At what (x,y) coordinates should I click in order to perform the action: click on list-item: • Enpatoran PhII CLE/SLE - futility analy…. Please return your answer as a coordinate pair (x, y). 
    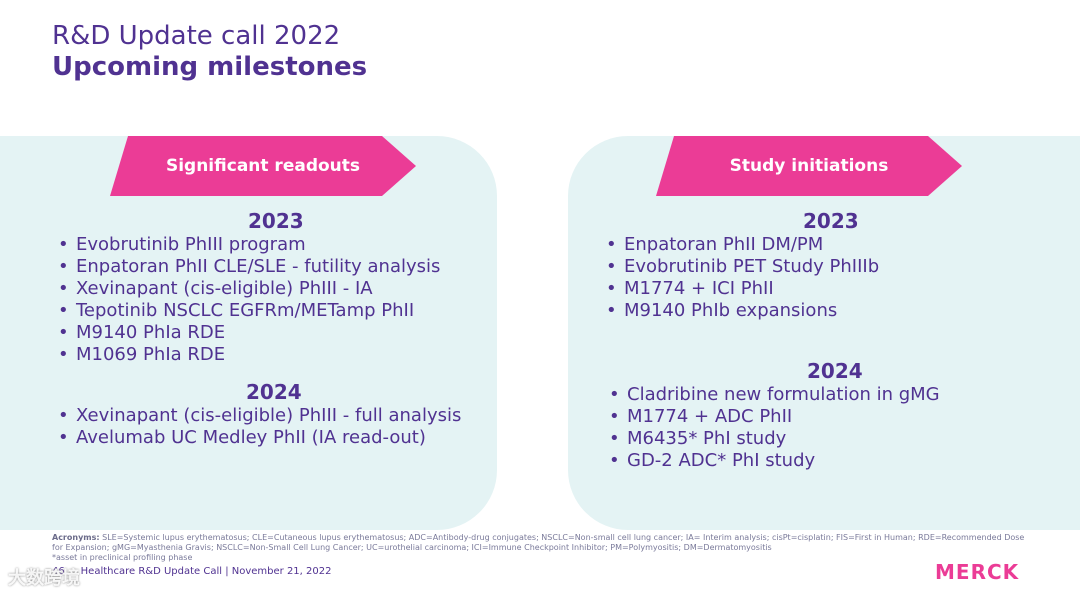
    Looking at the image, I should click on (249, 266).